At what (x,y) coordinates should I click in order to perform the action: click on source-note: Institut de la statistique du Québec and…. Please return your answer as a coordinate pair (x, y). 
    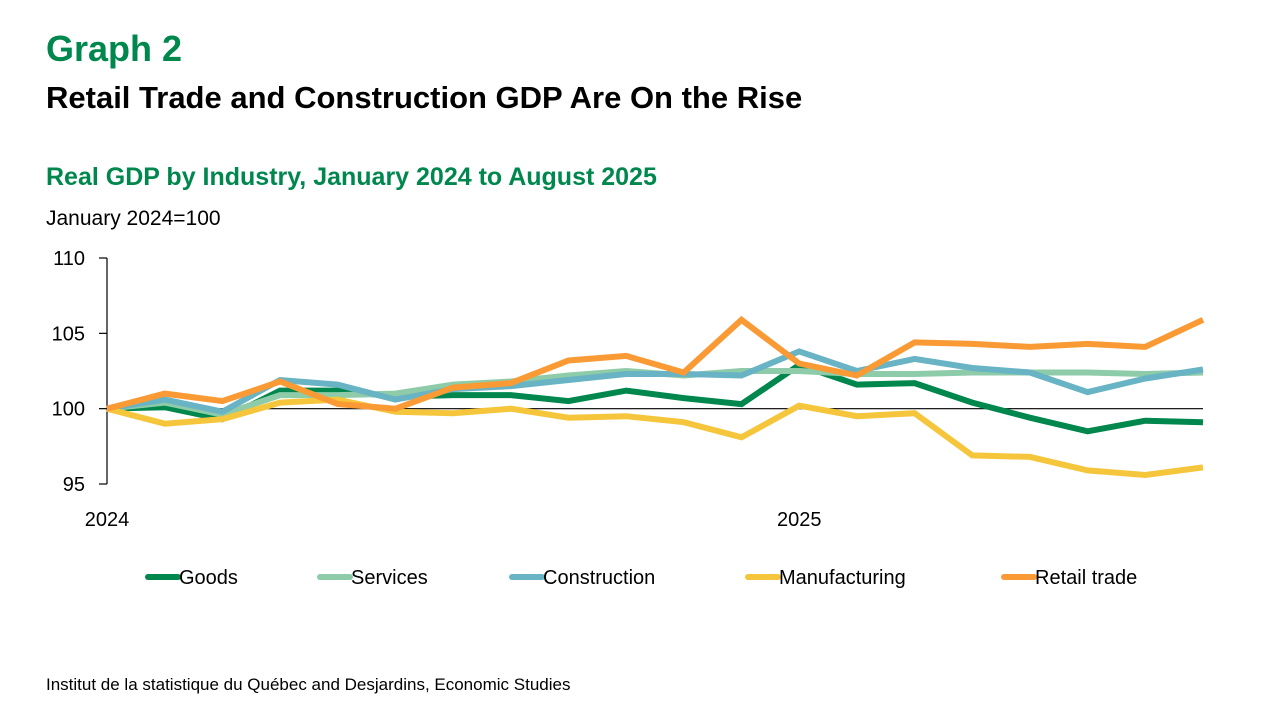
    Looking at the image, I should click on (308, 684).